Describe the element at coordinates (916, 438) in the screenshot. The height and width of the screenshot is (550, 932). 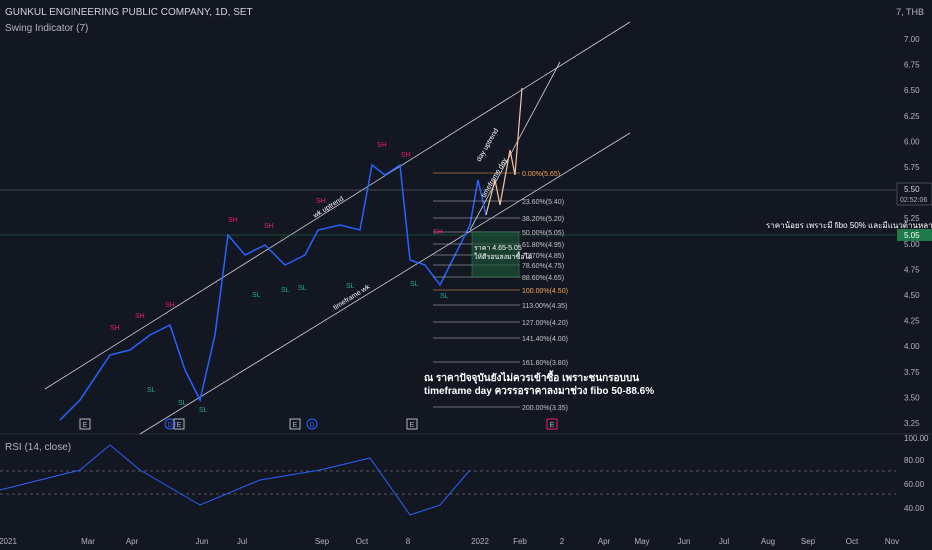
I see `rsi-level-label: 100.00` at that location.